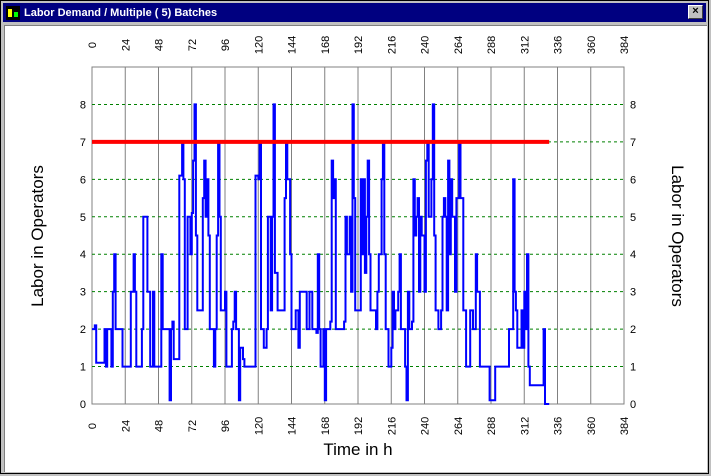 This screenshot has height=476, width=711. What do you see at coordinates (226, 426) in the screenshot?
I see `x-tick-label-bottom: 96` at bounding box center [226, 426].